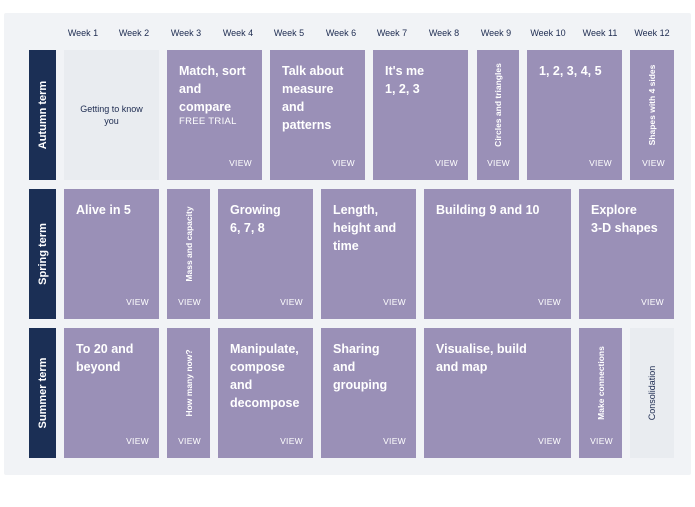 This screenshot has width=695, height=507. I want to click on summer-card-how-many-now: How many now? VIEW, so click(188, 393).